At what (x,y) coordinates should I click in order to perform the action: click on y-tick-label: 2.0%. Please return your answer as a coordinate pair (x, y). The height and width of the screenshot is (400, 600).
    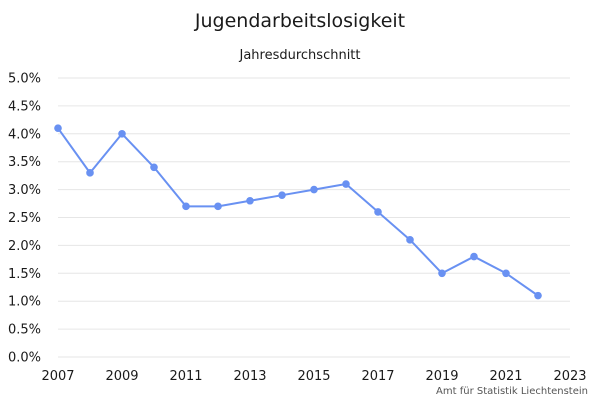
    Looking at the image, I should click on (24, 246).